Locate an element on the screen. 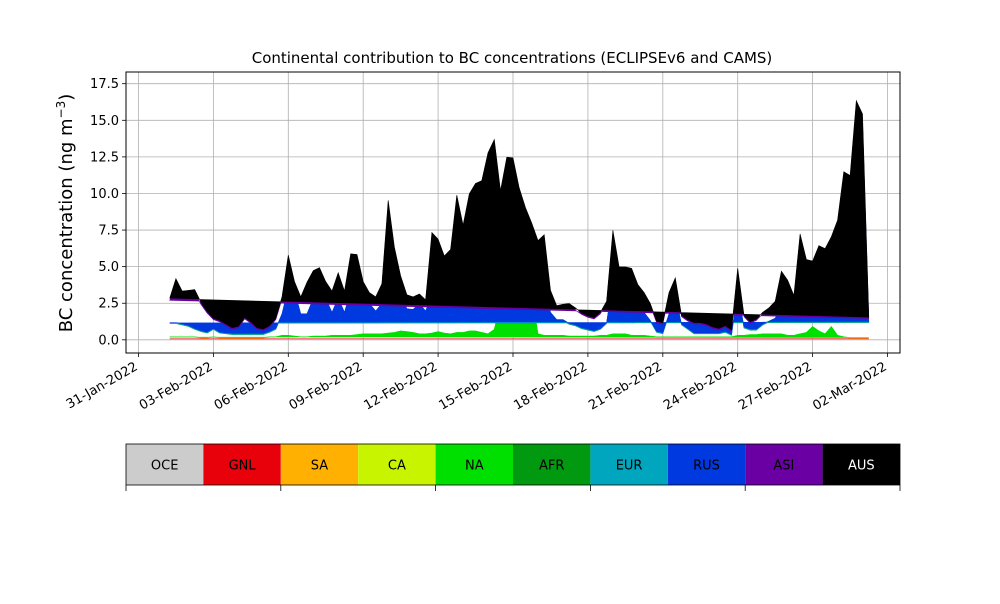  legend-swatch-rus is located at coordinates (706, 464).